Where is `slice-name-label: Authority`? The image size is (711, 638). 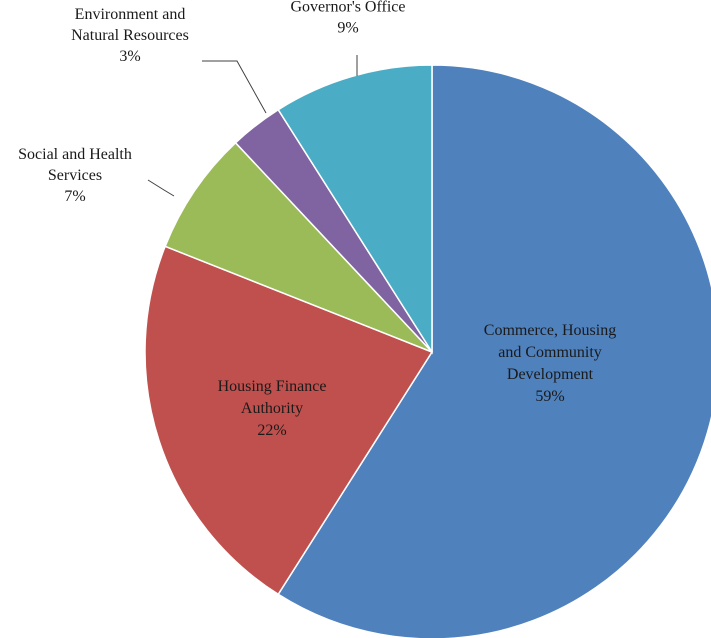
slice-name-label: Authority is located at coordinates (272, 408).